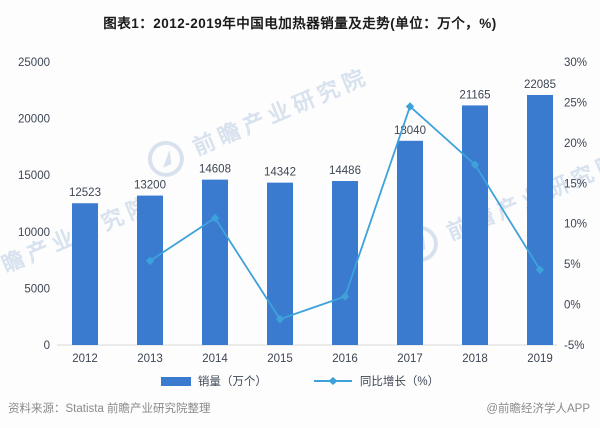 The width and height of the screenshot is (600, 428). What do you see at coordinates (410, 359) in the screenshot?
I see `x-axis-tick: 2017` at bounding box center [410, 359].